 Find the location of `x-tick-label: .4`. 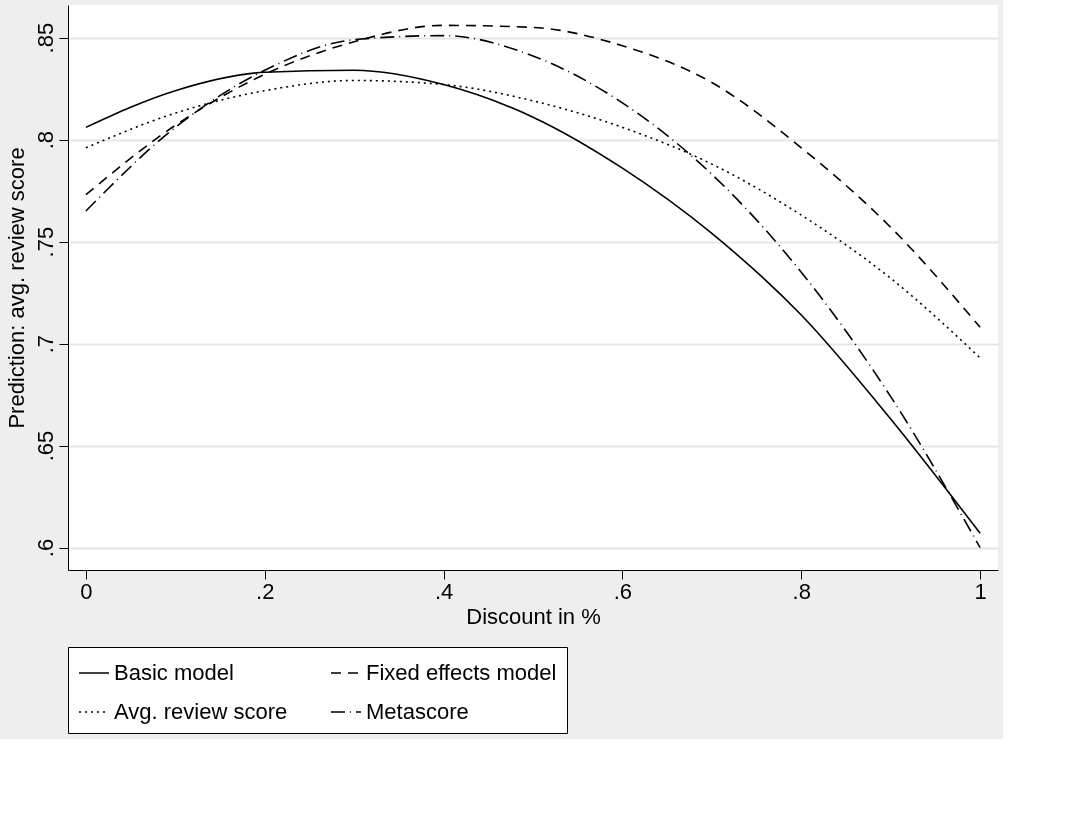

x-tick-label: .4 is located at coordinates (444, 591).